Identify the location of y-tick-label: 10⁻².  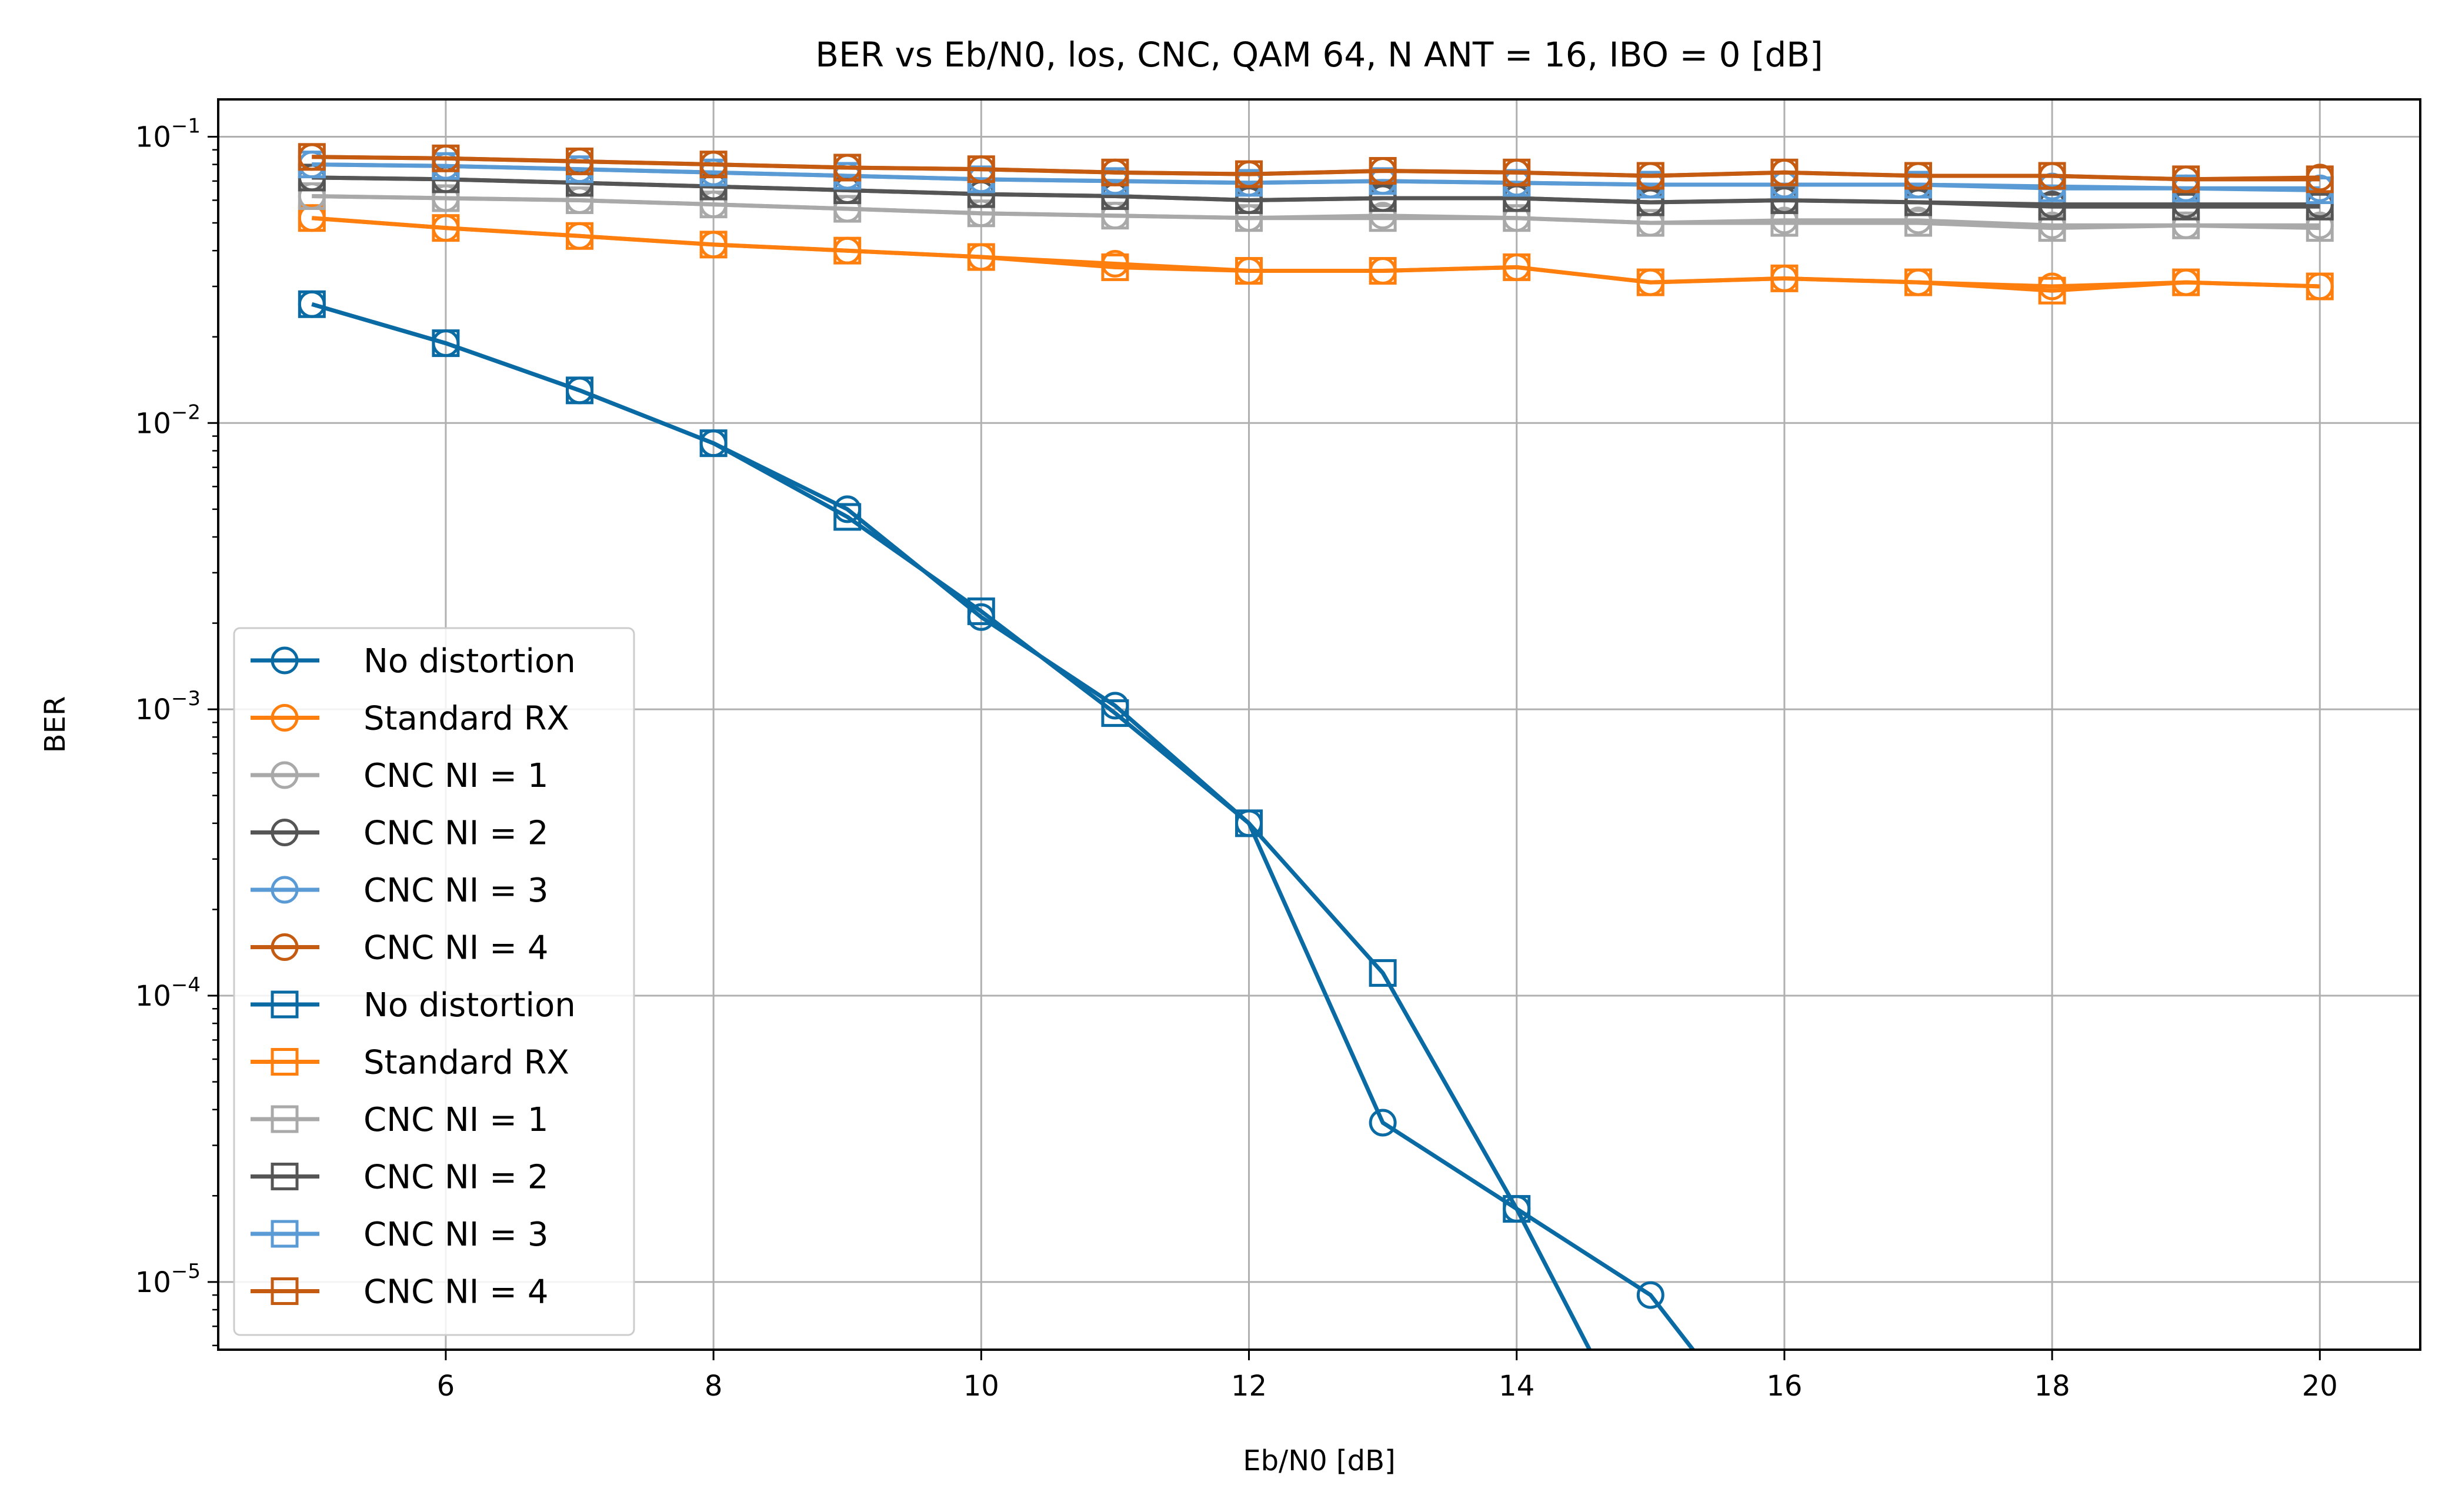
(168, 420).